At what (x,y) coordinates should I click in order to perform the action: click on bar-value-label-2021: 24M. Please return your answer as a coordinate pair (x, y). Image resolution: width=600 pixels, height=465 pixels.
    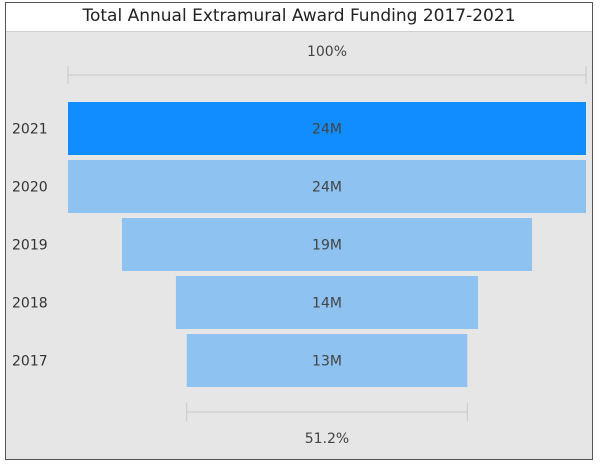
    Looking at the image, I should click on (327, 130).